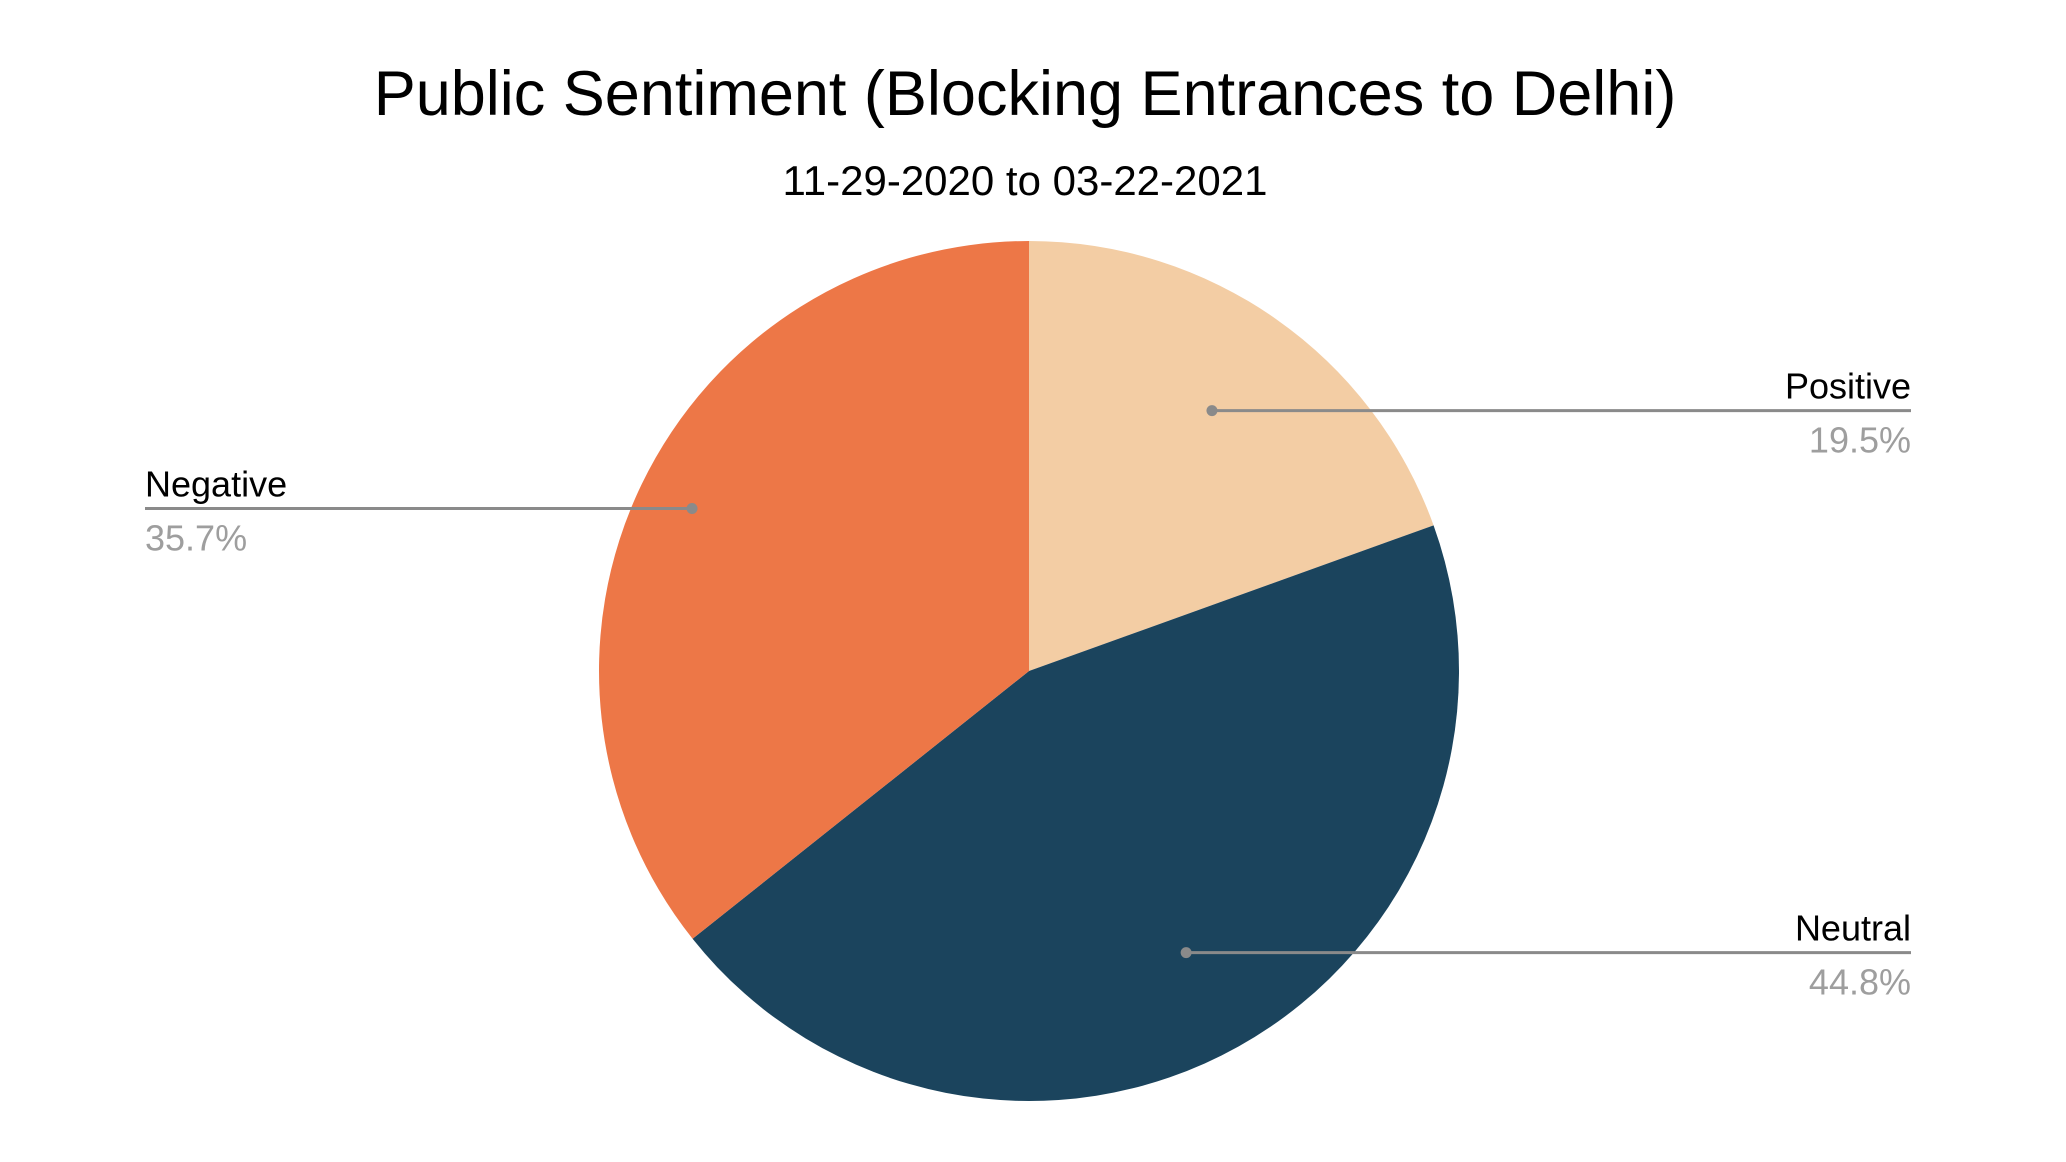 Image resolution: width=2066 pixels, height=1162 pixels. I want to click on chart-subtitle: 11-29-2020 to 03-22-2021, so click(1025, 180).